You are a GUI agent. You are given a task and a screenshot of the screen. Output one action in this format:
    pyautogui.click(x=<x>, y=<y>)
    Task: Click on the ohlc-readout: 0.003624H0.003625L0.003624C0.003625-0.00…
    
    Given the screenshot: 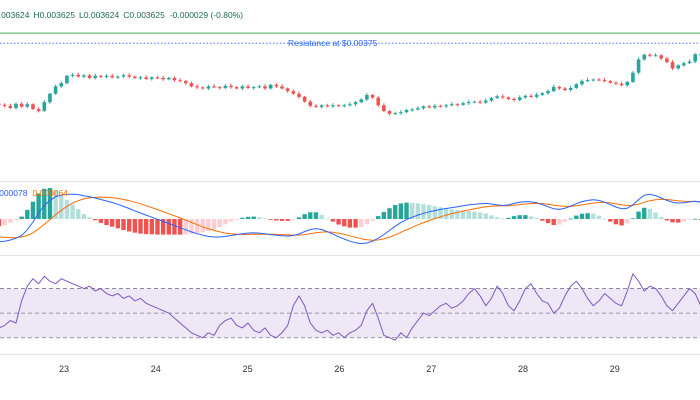 What is the action you would take?
    pyautogui.click(x=121, y=15)
    